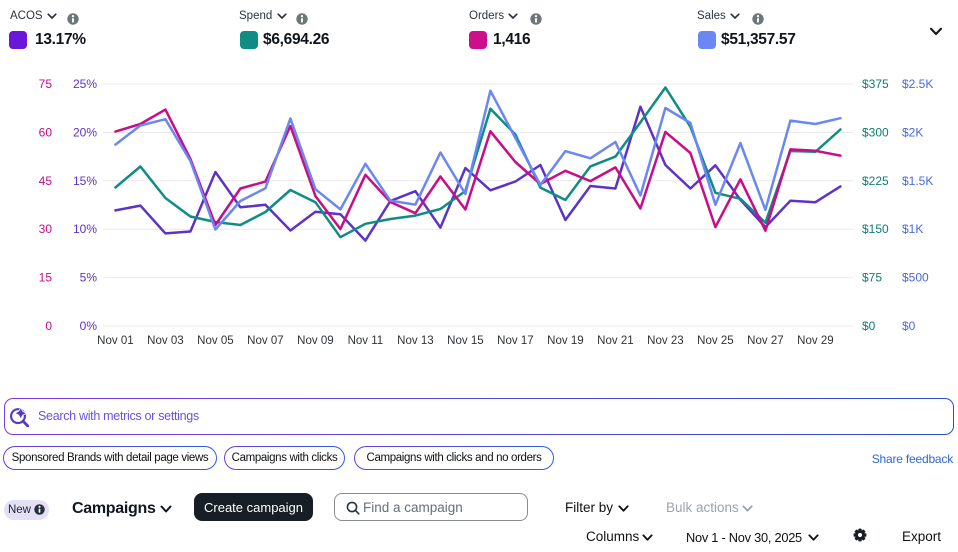 The width and height of the screenshot is (958, 552). Describe the element at coordinates (815, 341) in the screenshot. I see `svg-text: Nov 29` at that location.